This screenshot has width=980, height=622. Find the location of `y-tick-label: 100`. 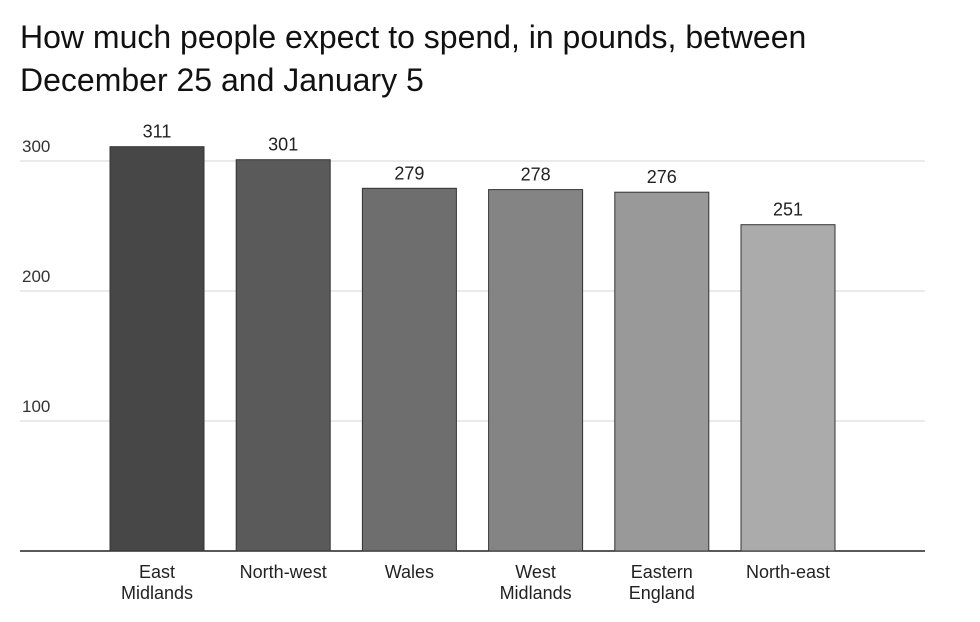

y-tick-label: 100 is located at coordinates (36, 406).